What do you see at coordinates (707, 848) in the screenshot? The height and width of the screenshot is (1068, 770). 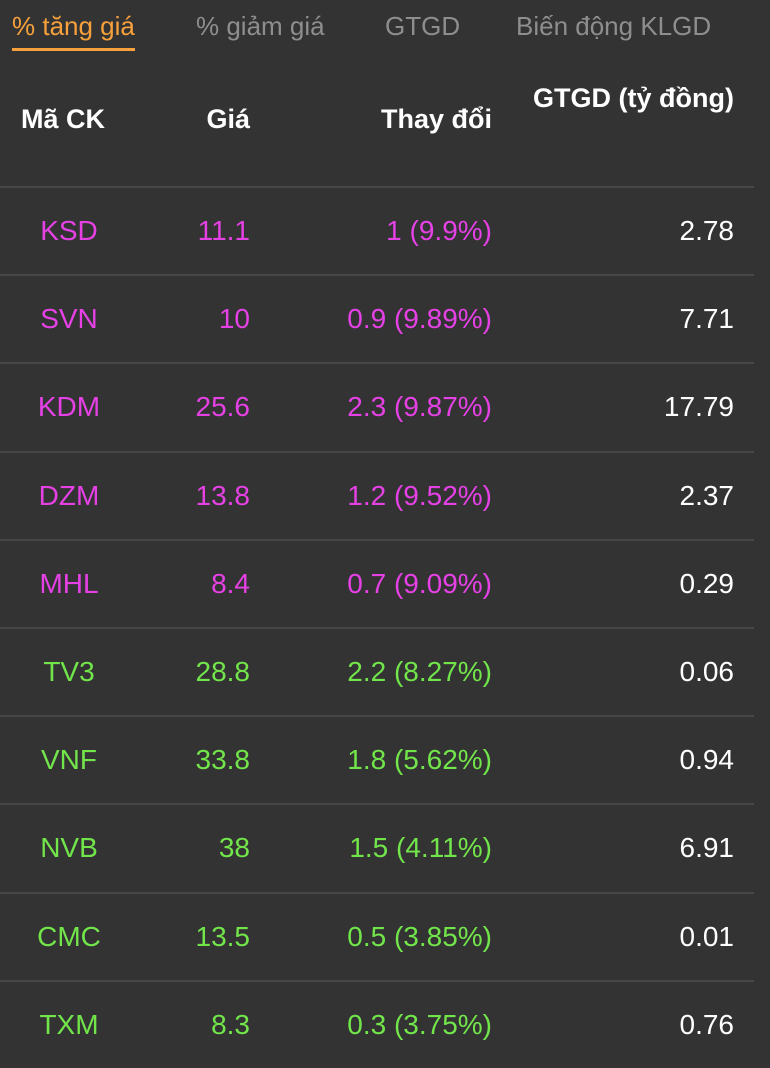 I see `stock-trading-value: 6.91` at bounding box center [707, 848].